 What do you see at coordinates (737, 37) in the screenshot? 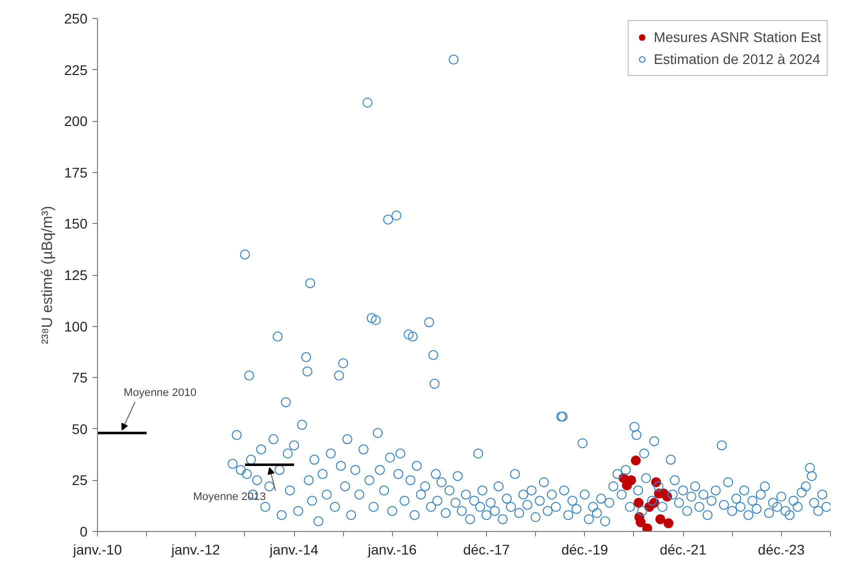
I see `legend-label: Mesures ASNR Station Est` at bounding box center [737, 37].